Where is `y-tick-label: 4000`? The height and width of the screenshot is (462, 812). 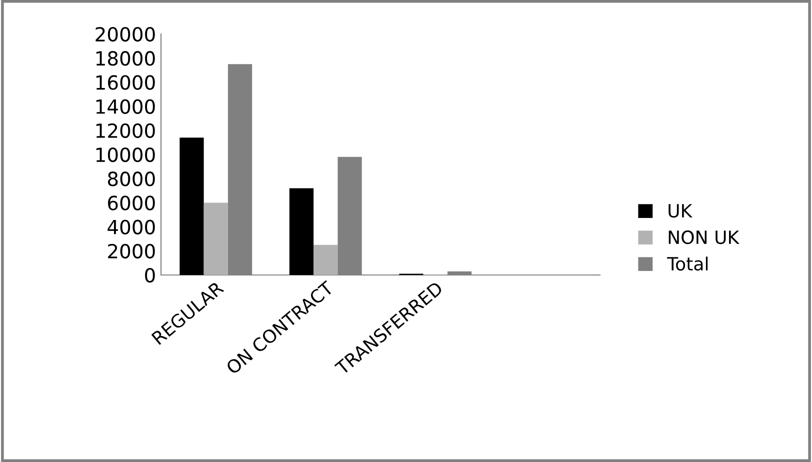
y-tick-label: 4000 is located at coordinates (131, 227).